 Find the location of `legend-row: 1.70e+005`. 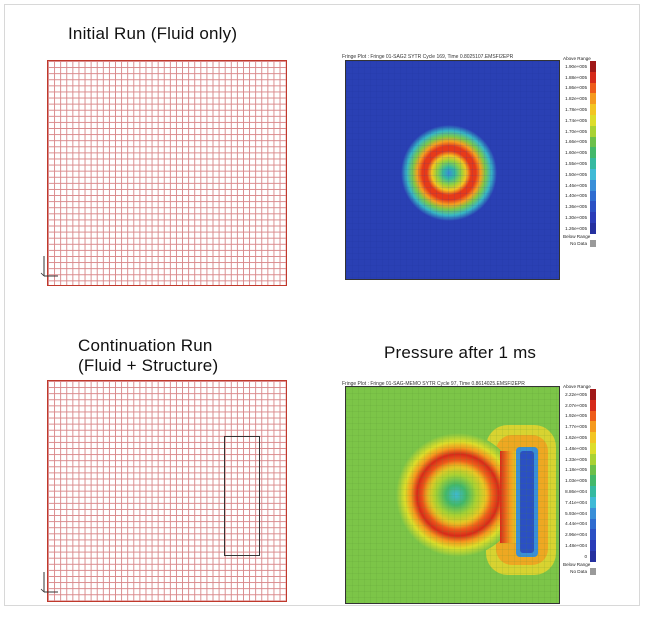

legend-row: 1.70e+005 is located at coordinates (578, 131).